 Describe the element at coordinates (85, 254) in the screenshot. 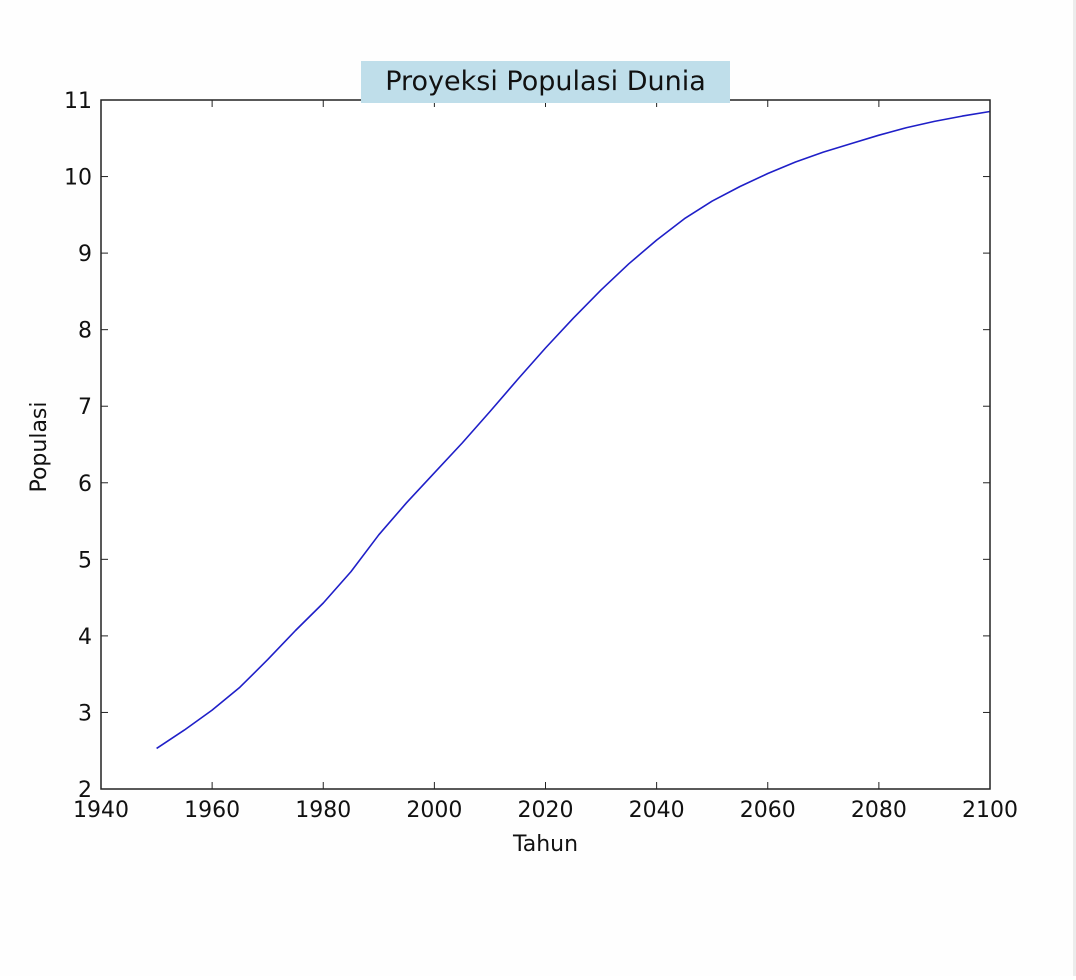

I see `y-tick-label: 9` at that location.